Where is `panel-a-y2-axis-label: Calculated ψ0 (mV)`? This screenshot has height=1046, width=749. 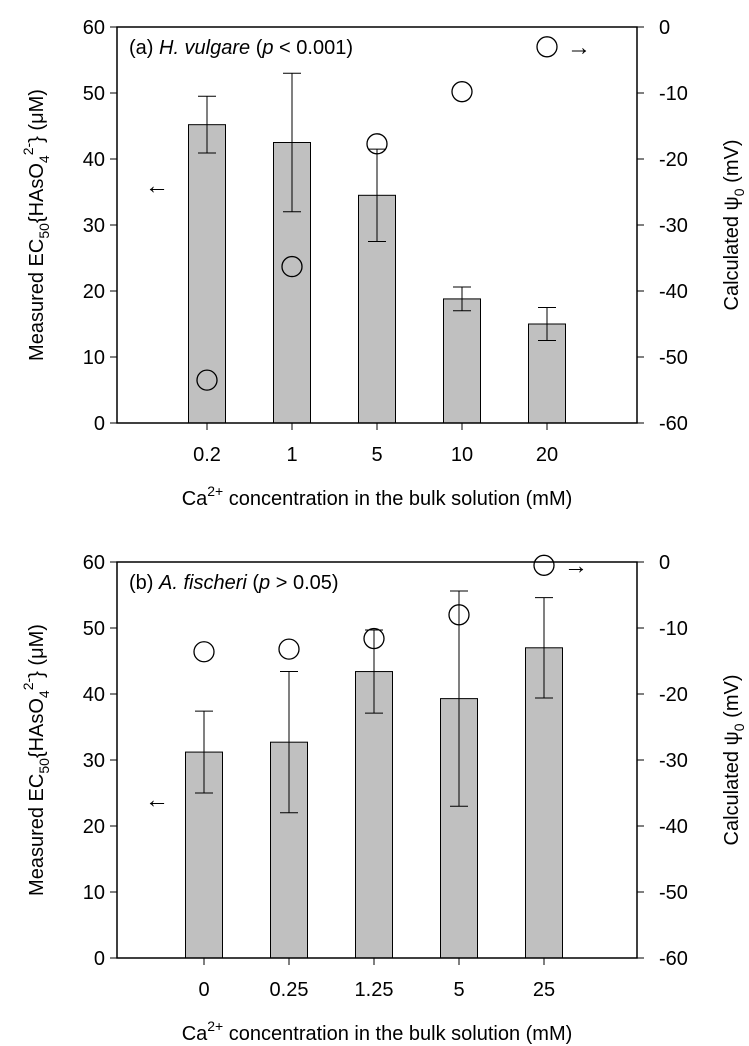
panel-a-y2-axis-label: Calculated ψ0 (mV) is located at coordinates (734, 224).